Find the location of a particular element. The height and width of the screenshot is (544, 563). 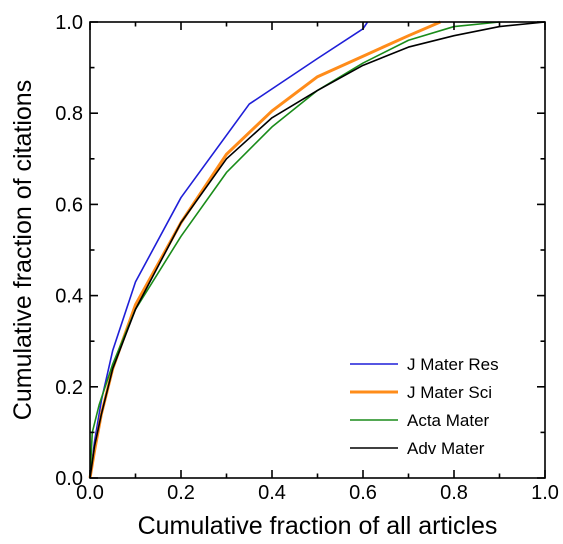

legend-label-acta-mater: Acta Mater is located at coordinates (448, 420).